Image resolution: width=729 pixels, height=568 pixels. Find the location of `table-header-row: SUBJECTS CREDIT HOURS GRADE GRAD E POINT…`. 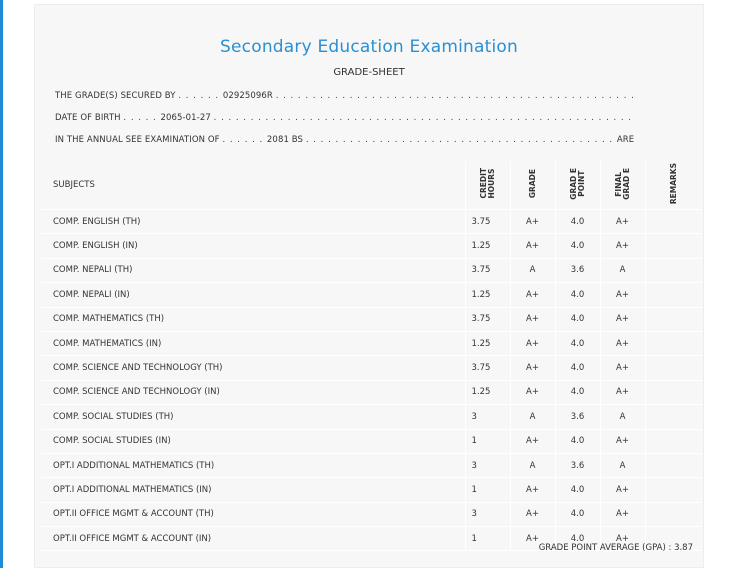

table-header-row: SUBJECTS CREDIT HOURS GRADE GRAD E POINT… is located at coordinates (371, 185).